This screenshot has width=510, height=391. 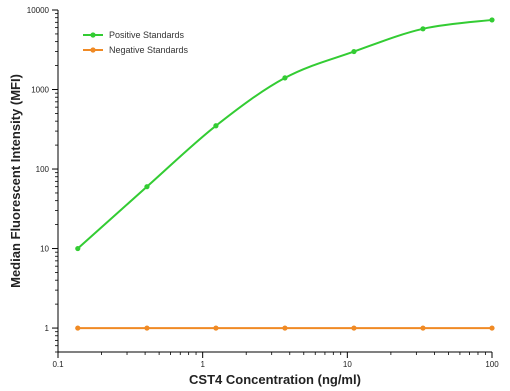 What do you see at coordinates (149, 50) in the screenshot?
I see `legend-label: Negative Standards` at bounding box center [149, 50].